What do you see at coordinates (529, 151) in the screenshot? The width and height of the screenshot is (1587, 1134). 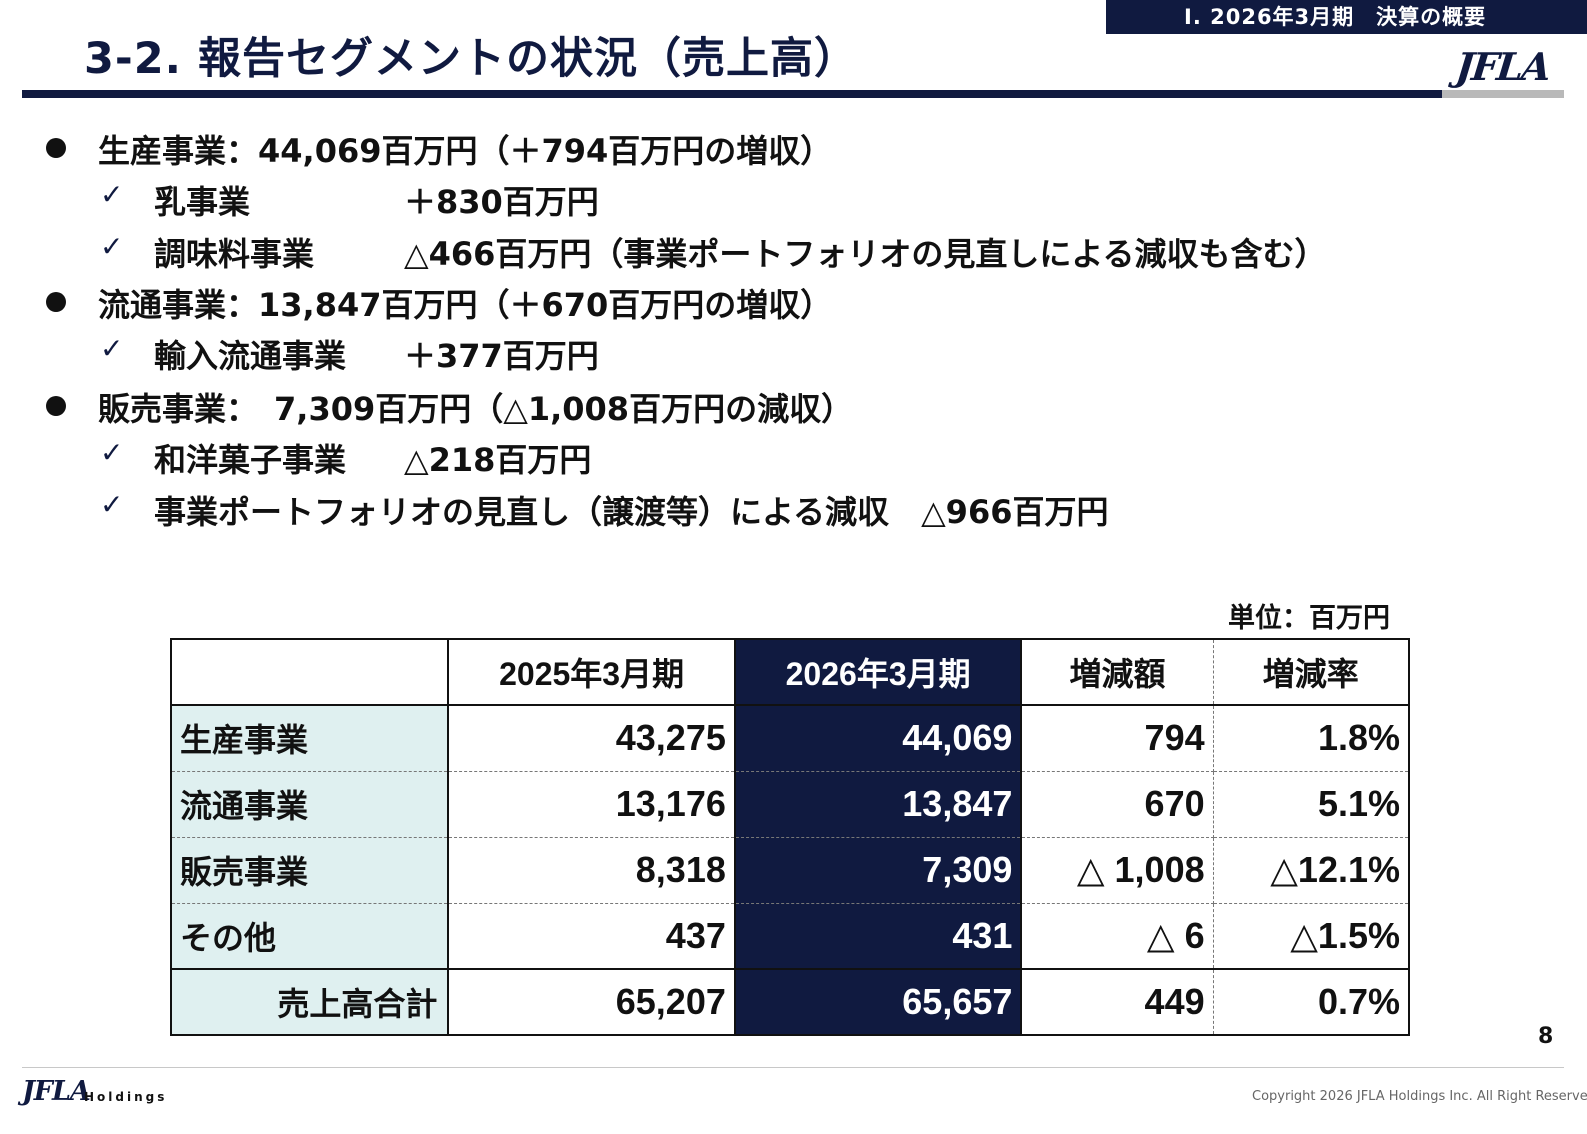 I see `bullet-text: ：44,069百万円（＋794百万円の増収）` at bounding box center [529, 151].